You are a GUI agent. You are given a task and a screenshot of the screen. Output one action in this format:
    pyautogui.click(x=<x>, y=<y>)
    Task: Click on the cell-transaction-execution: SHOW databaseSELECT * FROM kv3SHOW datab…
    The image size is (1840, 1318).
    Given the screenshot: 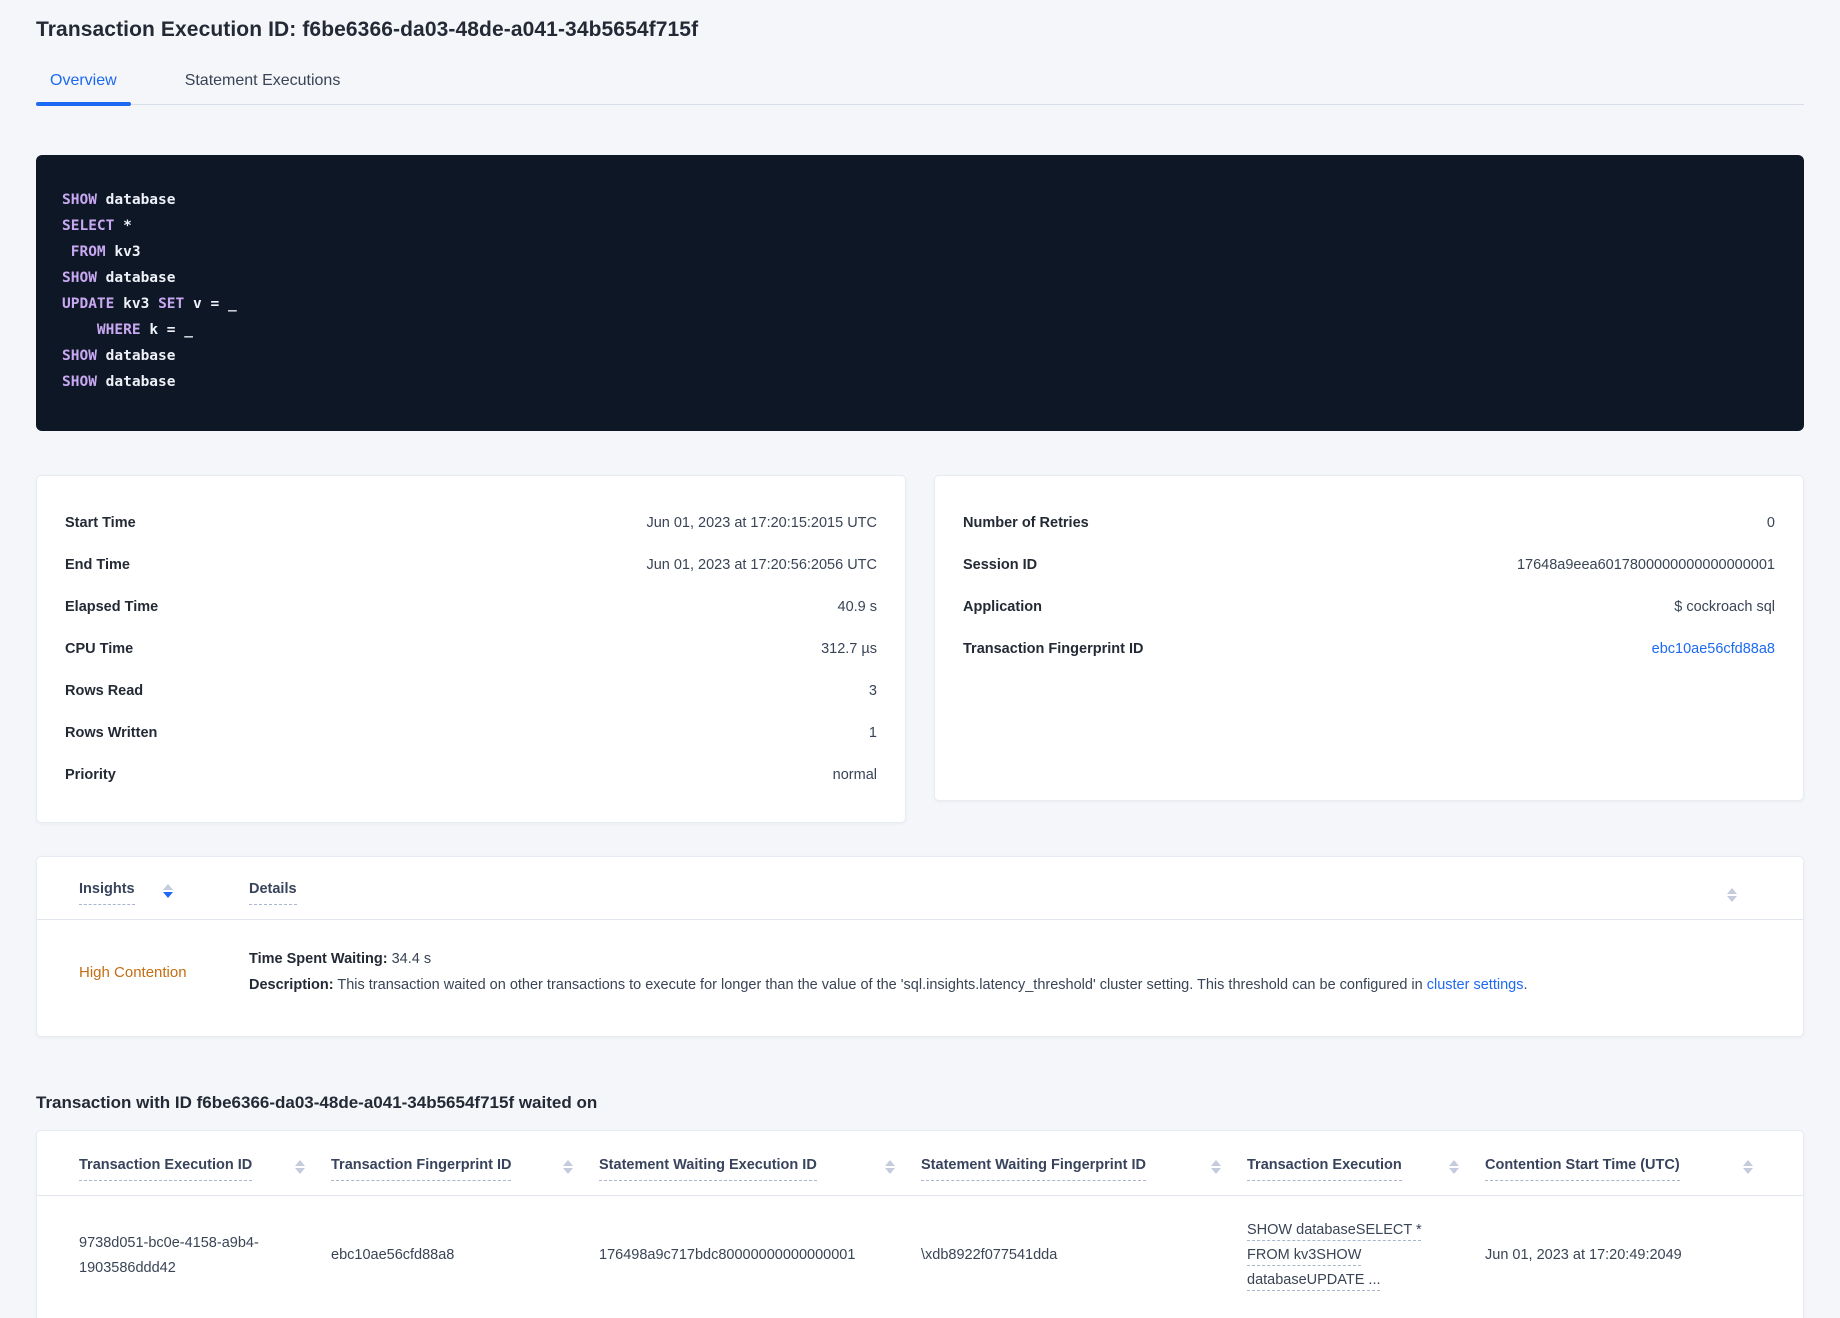 What is the action you would take?
    pyautogui.click(x=1354, y=1255)
    